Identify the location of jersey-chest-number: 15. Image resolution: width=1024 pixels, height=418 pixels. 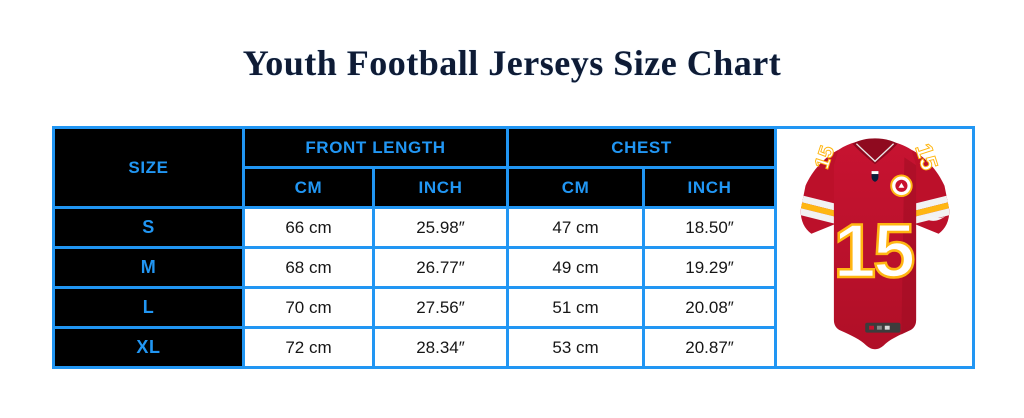
(873, 251).